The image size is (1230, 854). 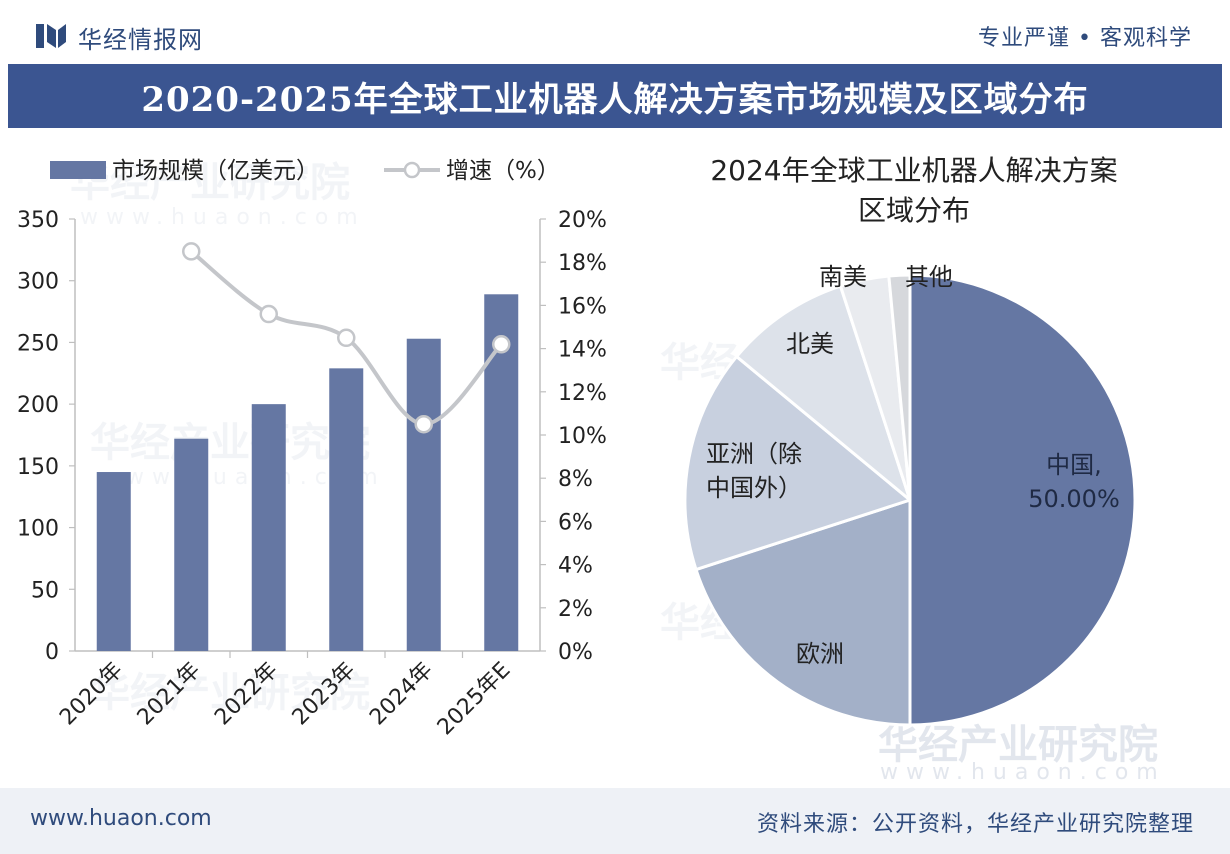 I want to click on y-left-tick-label: 250, so click(x=38, y=343).